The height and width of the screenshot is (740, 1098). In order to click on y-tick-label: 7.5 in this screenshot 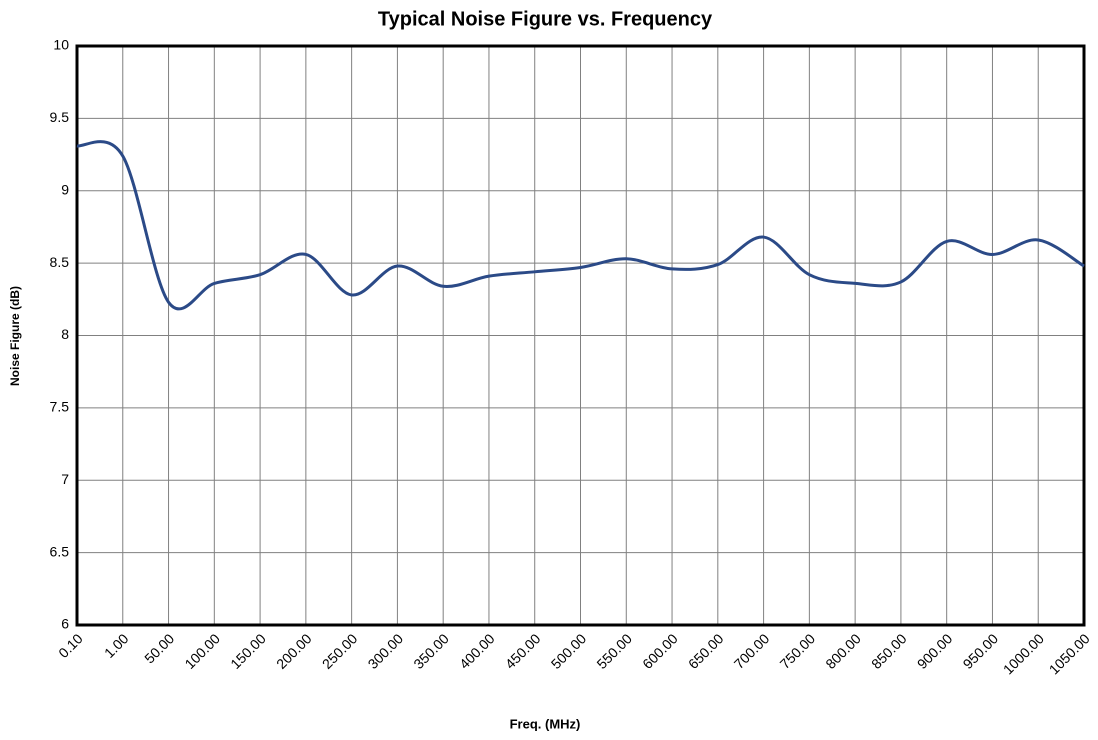, I will do `click(60, 407)`.